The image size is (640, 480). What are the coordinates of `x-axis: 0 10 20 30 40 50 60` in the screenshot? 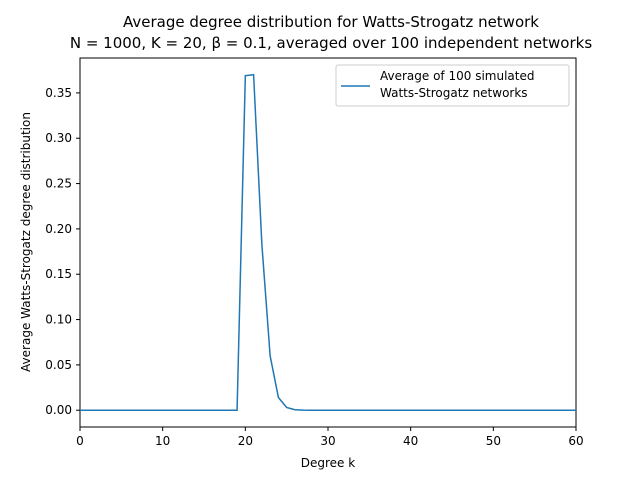 It's located at (330, 437).